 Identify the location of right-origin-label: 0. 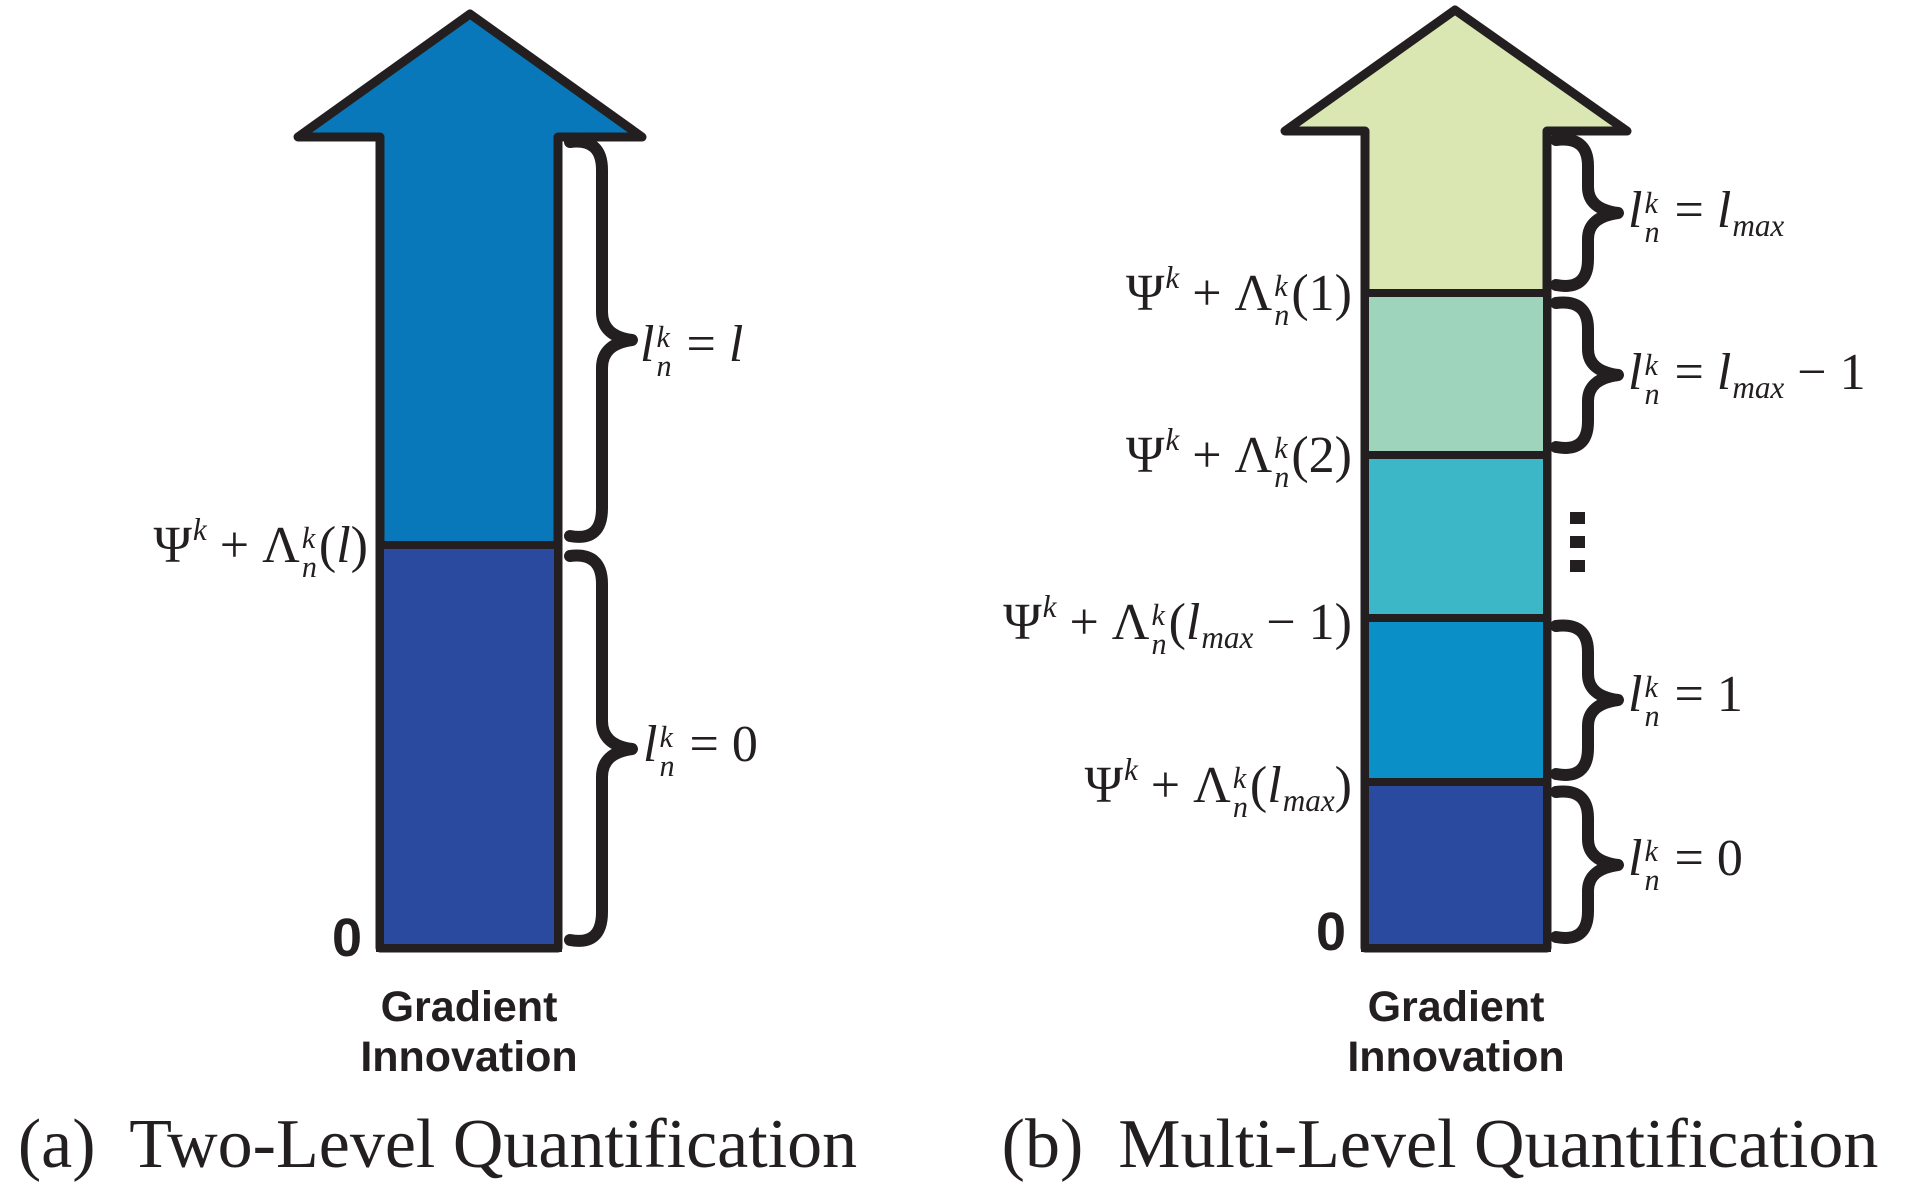
(1330, 932).